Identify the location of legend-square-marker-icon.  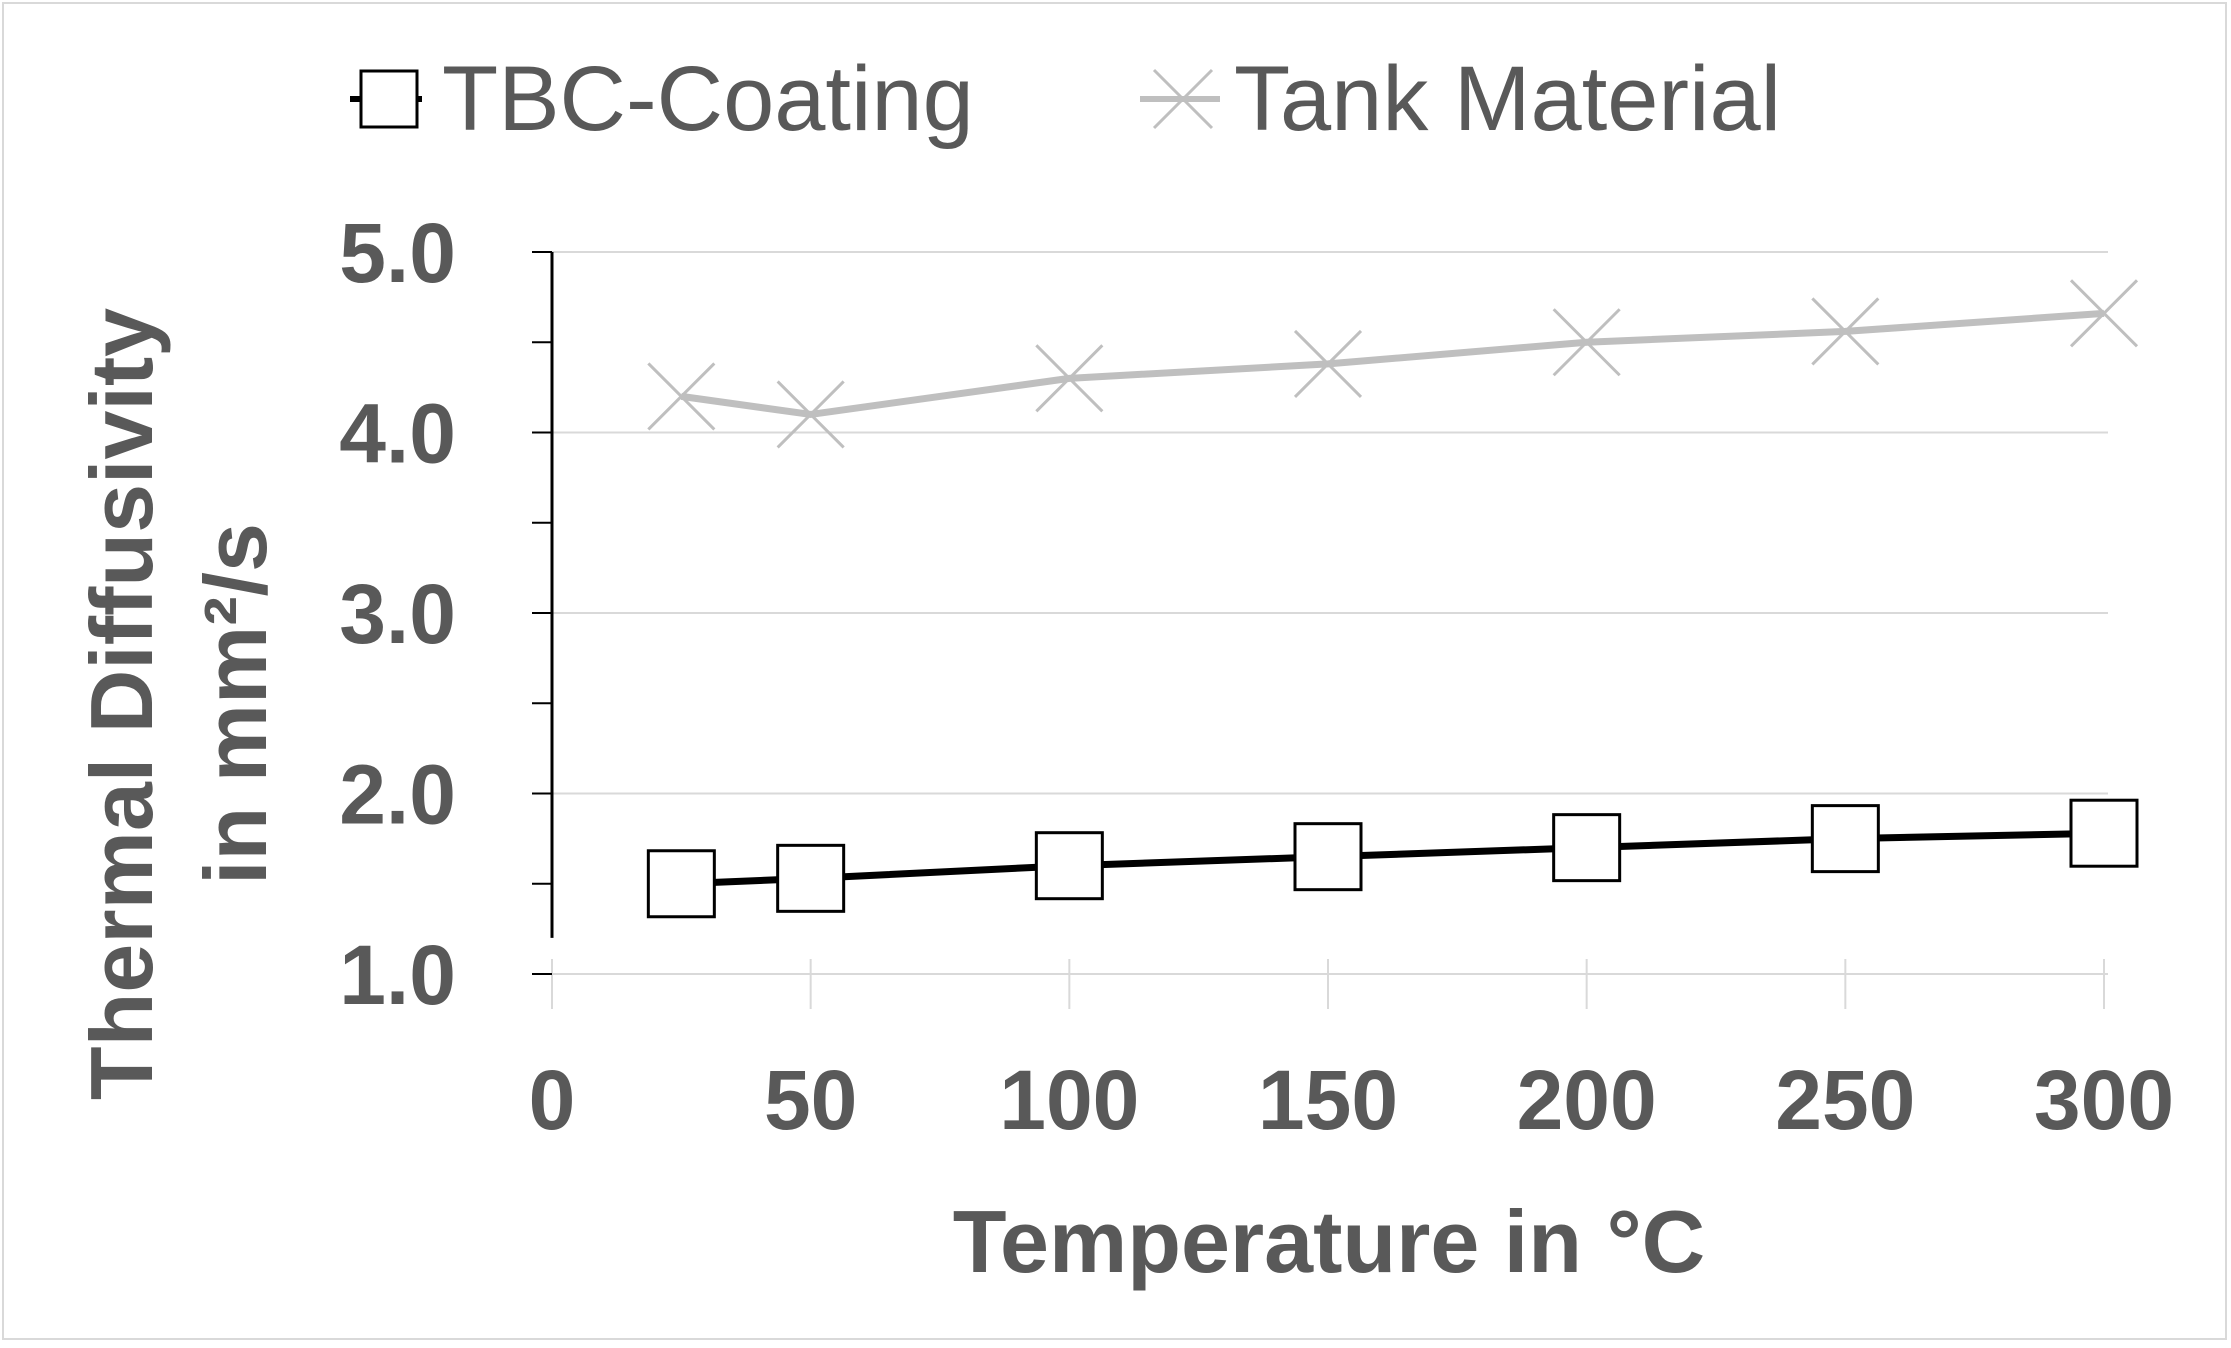
(389, 99).